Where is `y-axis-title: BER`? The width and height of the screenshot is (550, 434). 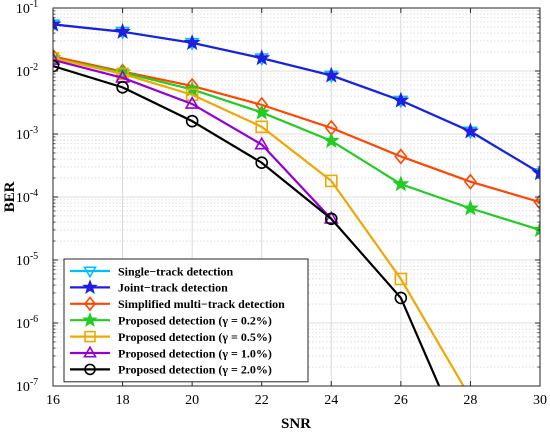 y-axis-title: BER is located at coordinates (10, 196).